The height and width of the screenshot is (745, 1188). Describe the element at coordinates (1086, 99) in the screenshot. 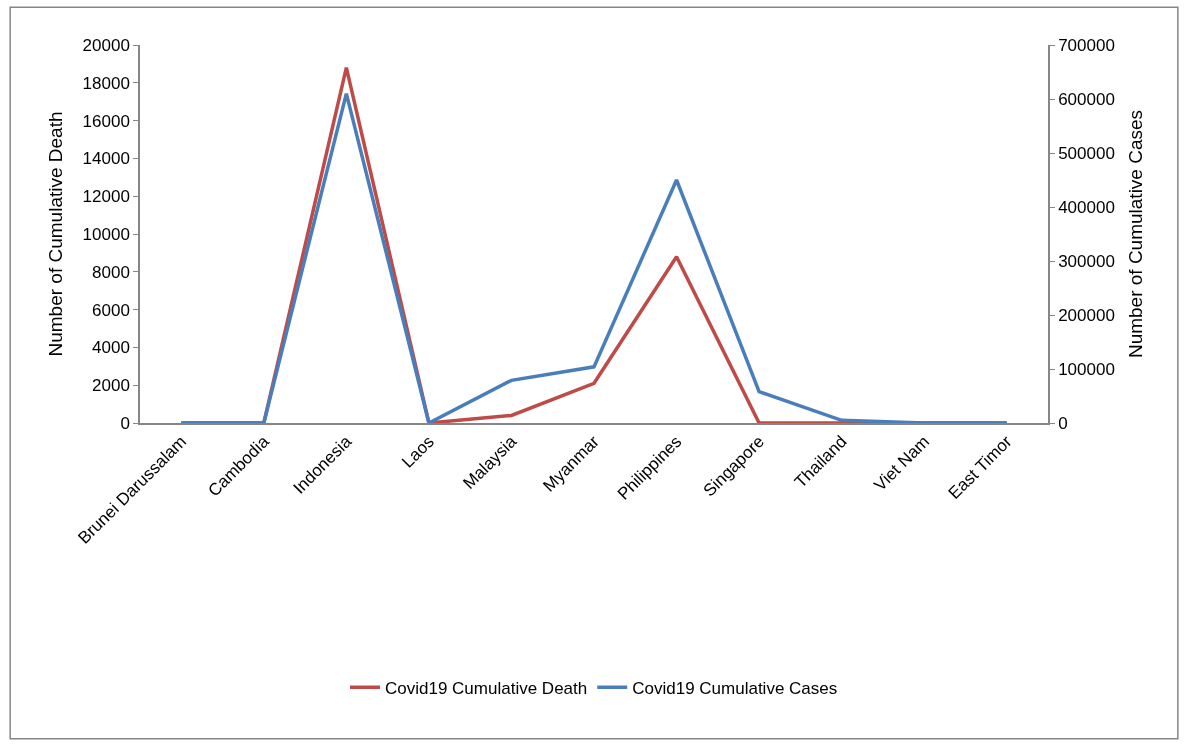

I see `y2-tick-label: 600000` at that location.